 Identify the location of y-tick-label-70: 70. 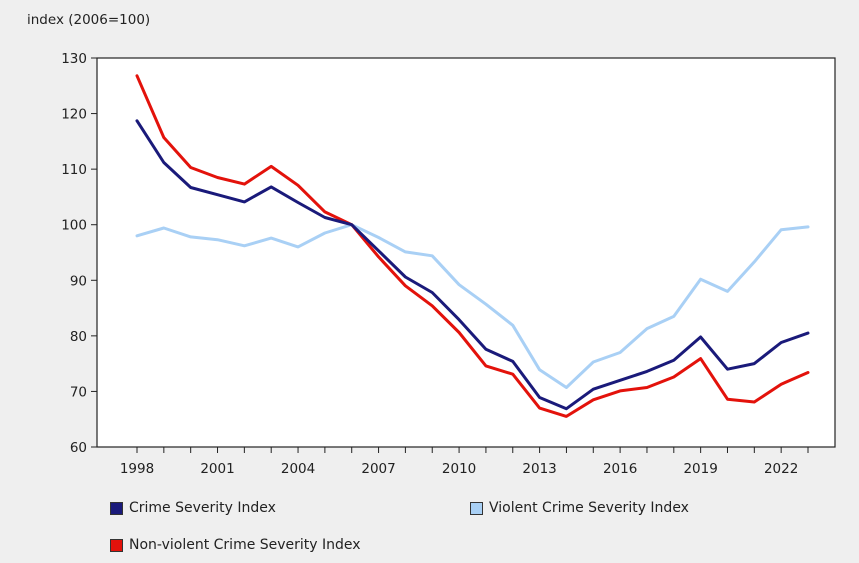
(78, 392).